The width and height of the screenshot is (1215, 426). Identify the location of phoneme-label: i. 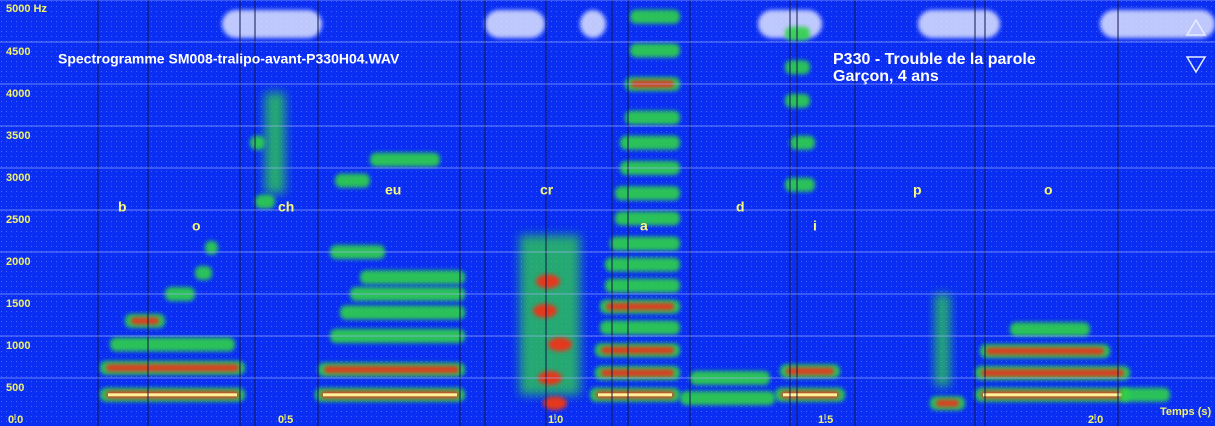
(815, 226).